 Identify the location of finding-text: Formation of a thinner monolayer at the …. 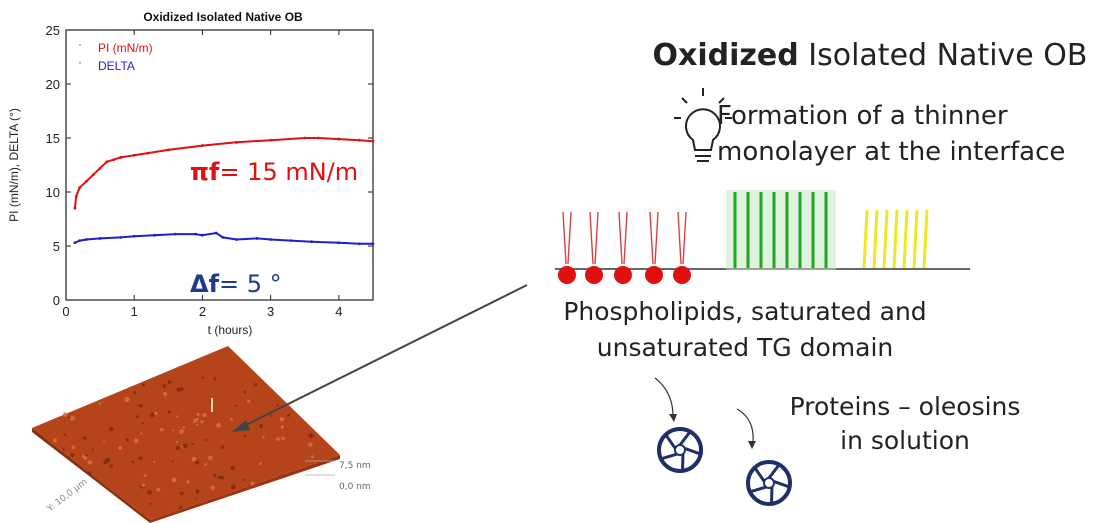
(891, 134).